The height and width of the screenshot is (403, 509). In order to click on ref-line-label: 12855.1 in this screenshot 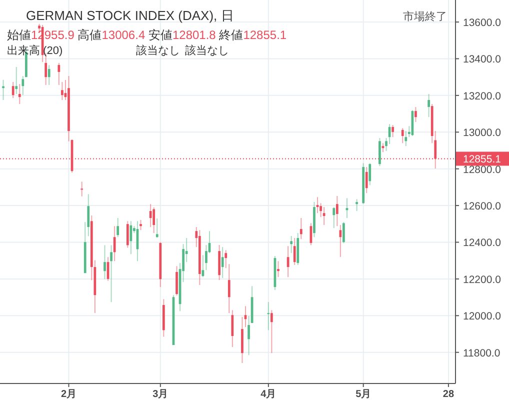, I will do `click(482, 160)`.